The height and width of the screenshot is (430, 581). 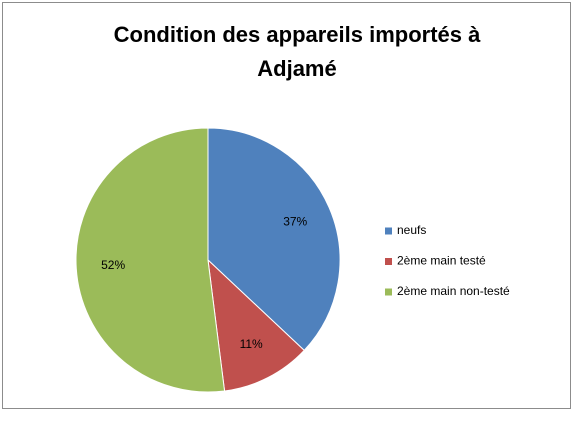 I want to click on data-label: 37%, so click(x=295, y=221).